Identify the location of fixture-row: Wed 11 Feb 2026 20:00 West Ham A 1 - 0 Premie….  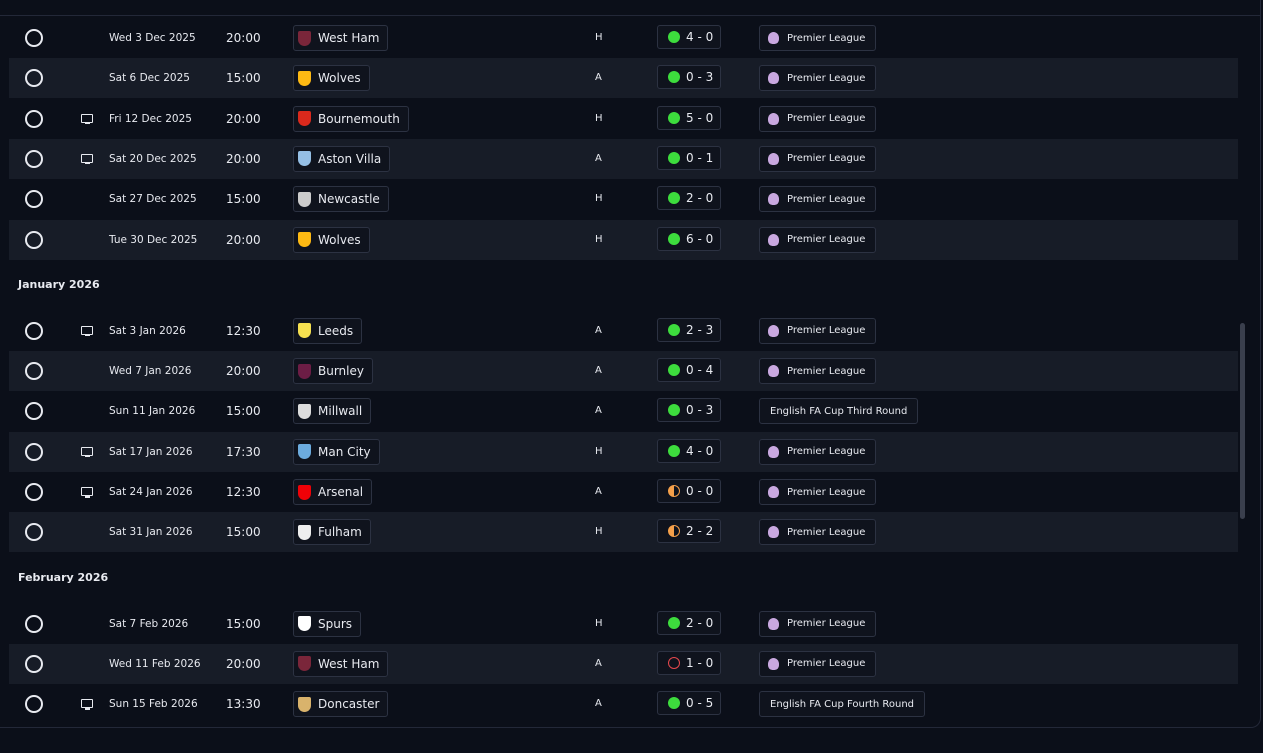
(623, 663).